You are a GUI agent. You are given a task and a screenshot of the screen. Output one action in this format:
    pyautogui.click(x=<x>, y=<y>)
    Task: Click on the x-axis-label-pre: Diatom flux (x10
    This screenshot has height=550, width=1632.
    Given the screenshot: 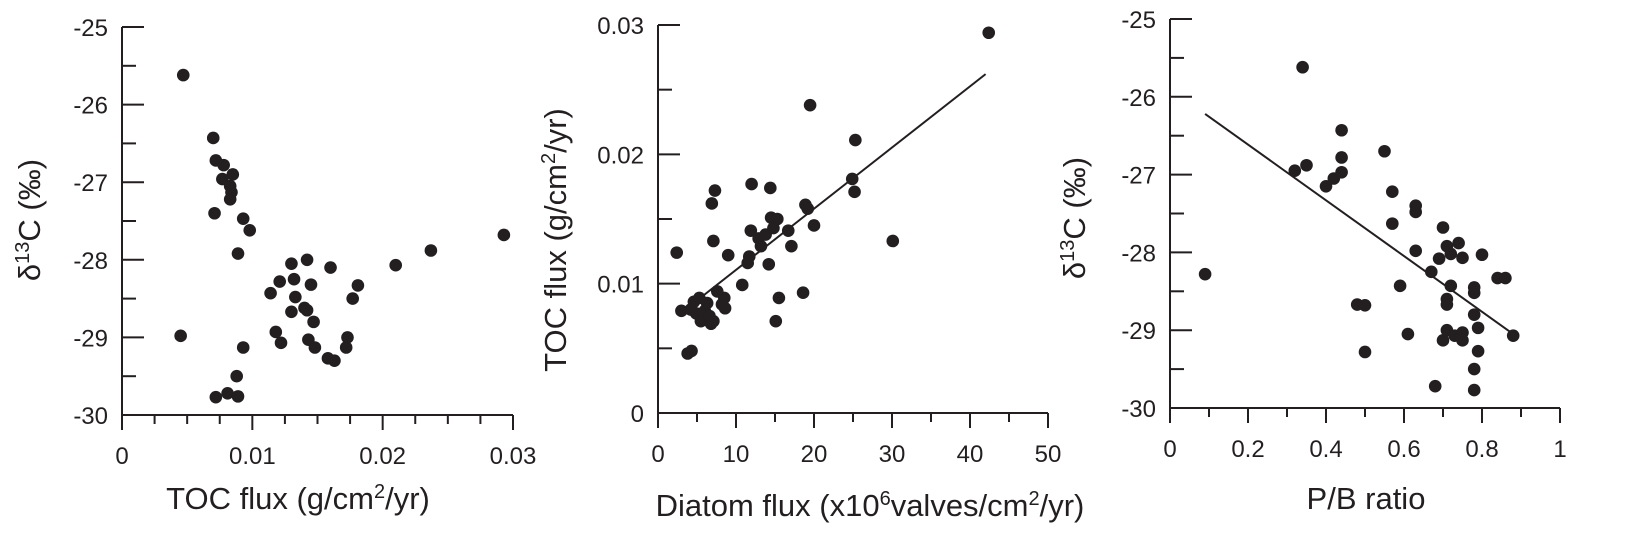 What is the action you would take?
    pyautogui.click(x=768, y=505)
    